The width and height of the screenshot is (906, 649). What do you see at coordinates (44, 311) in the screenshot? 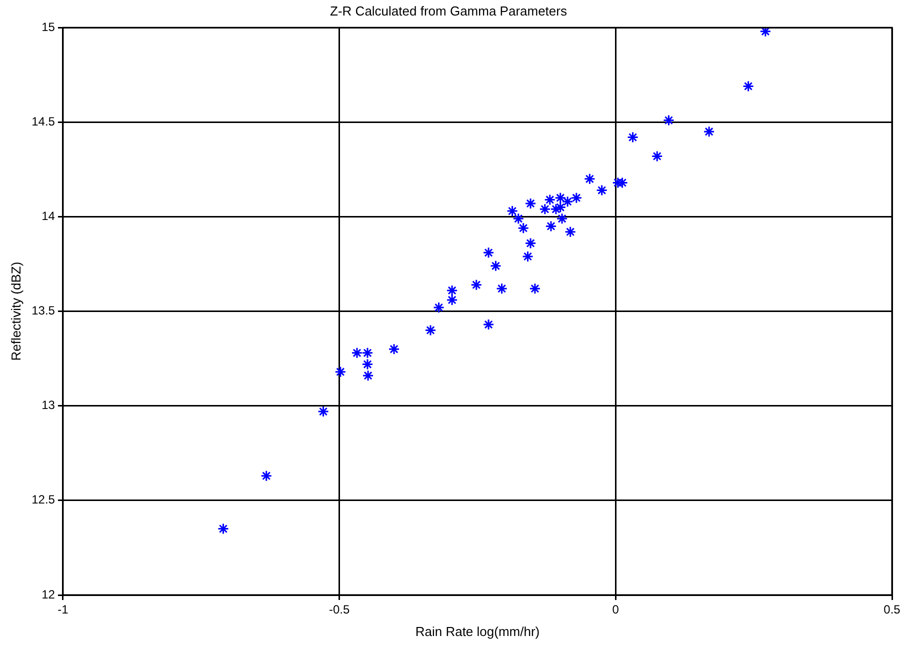
I see `y-tick-label: 13.5` at bounding box center [44, 311].